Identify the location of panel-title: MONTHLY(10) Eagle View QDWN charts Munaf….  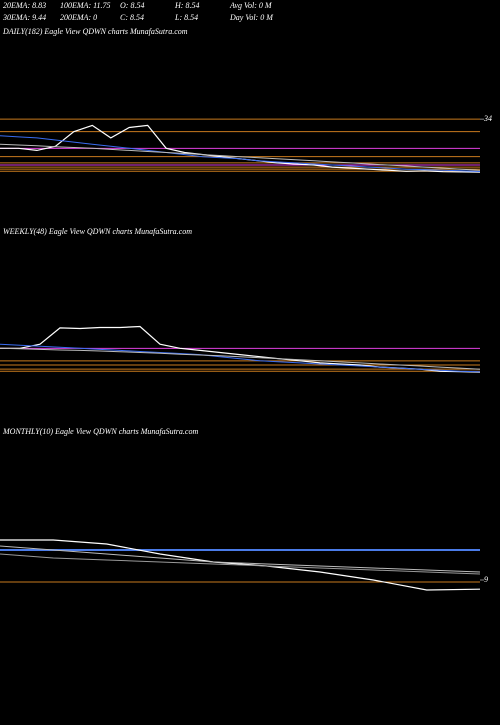
(100, 431).